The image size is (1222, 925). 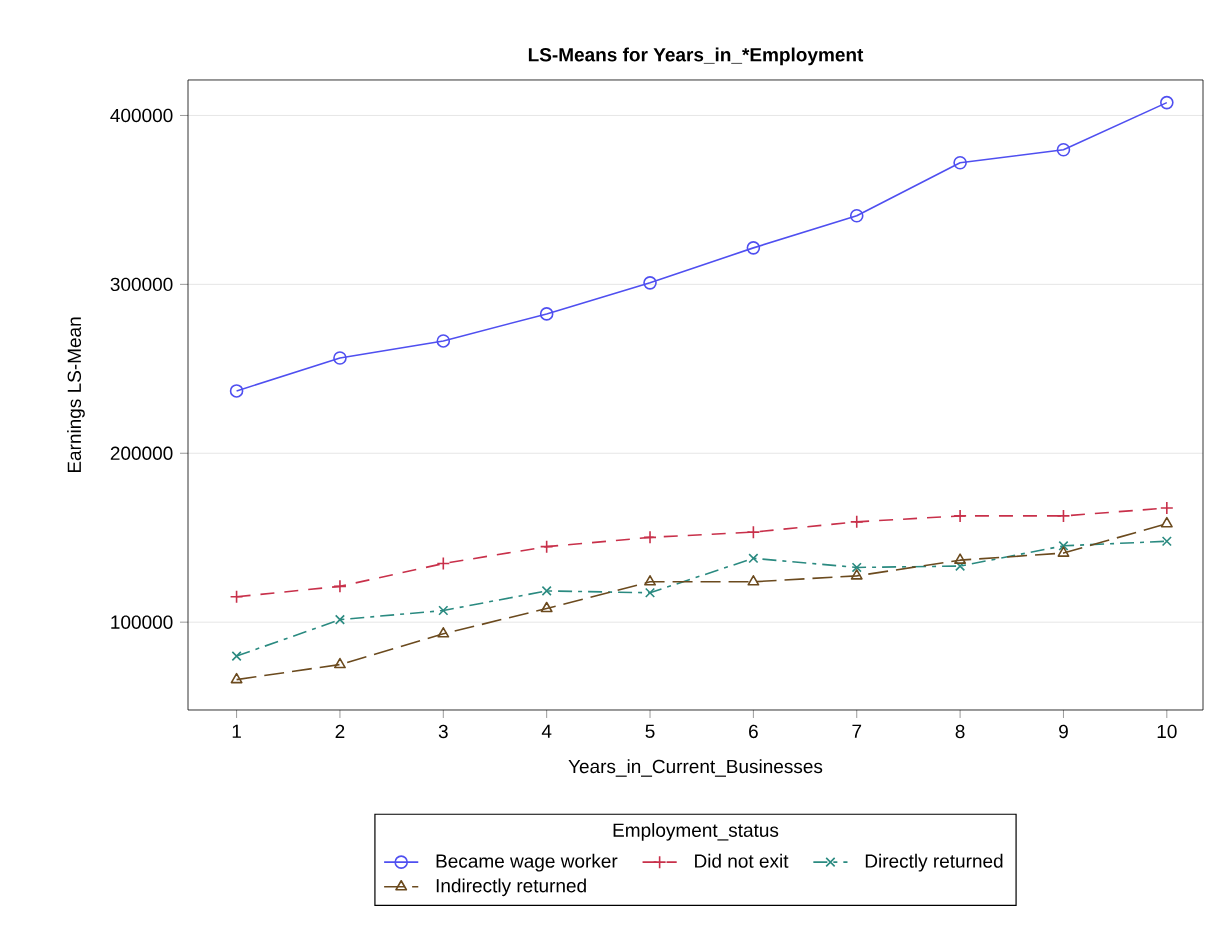 What do you see at coordinates (141, 115) in the screenshot?
I see `y-tick-label: 400000` at bounding box center [141, 115].